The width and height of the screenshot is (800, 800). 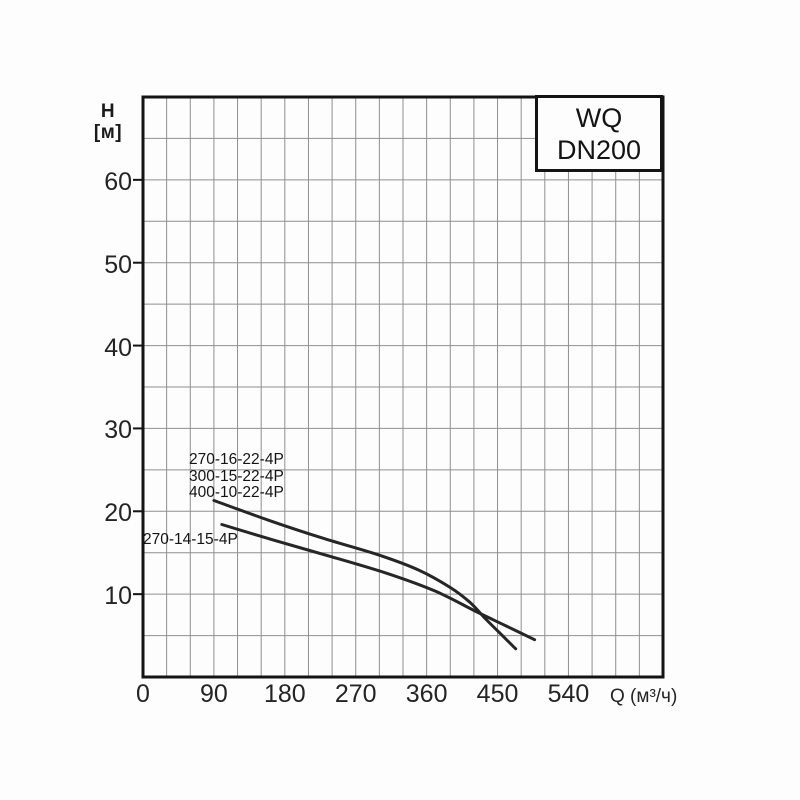 What do you see at coordinates (236, 459) in the screenshot?
I see `curve-label: 270-16-22-4P` at bounding box center [236, 459].